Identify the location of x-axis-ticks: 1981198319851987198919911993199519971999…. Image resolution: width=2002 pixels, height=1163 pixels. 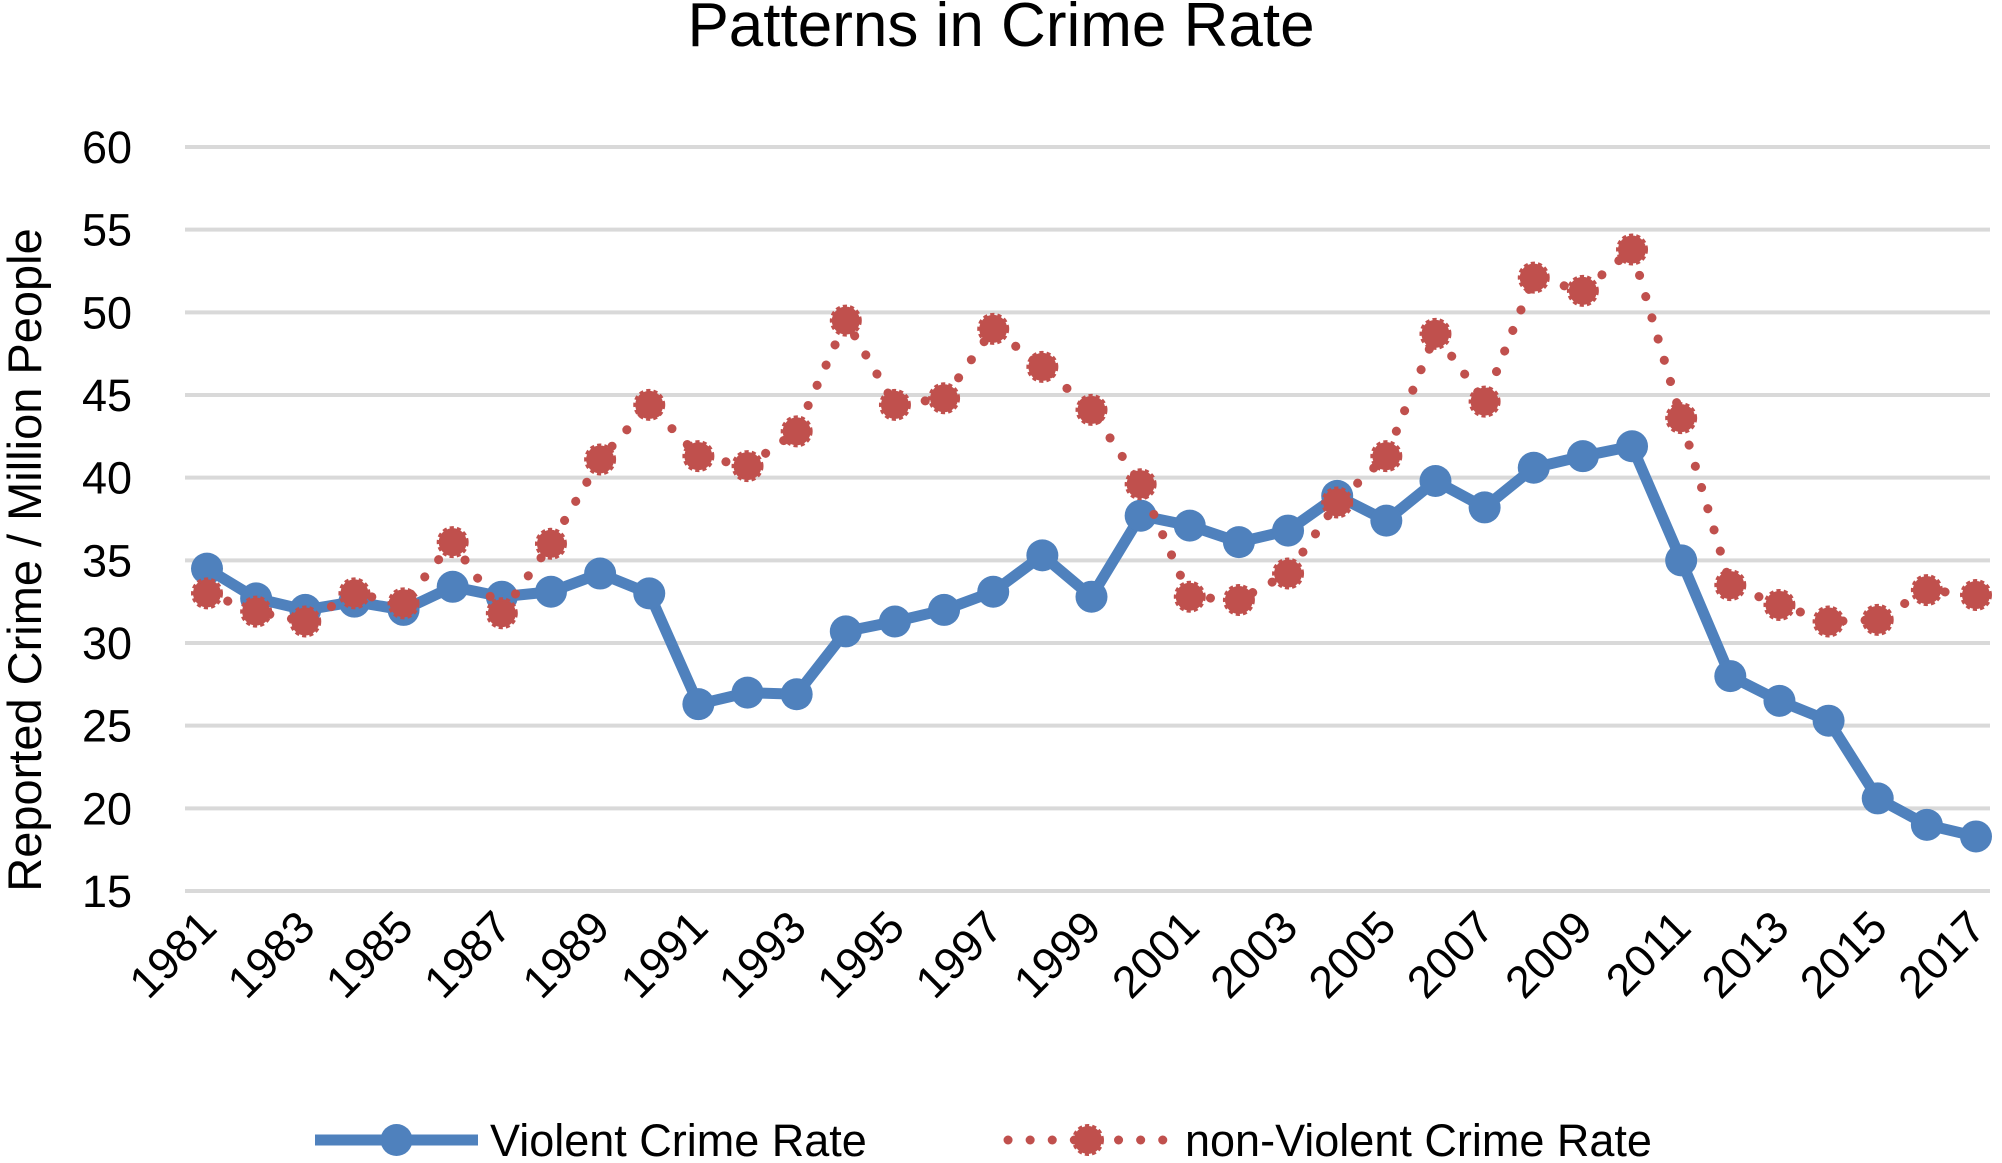
(1057, 954).